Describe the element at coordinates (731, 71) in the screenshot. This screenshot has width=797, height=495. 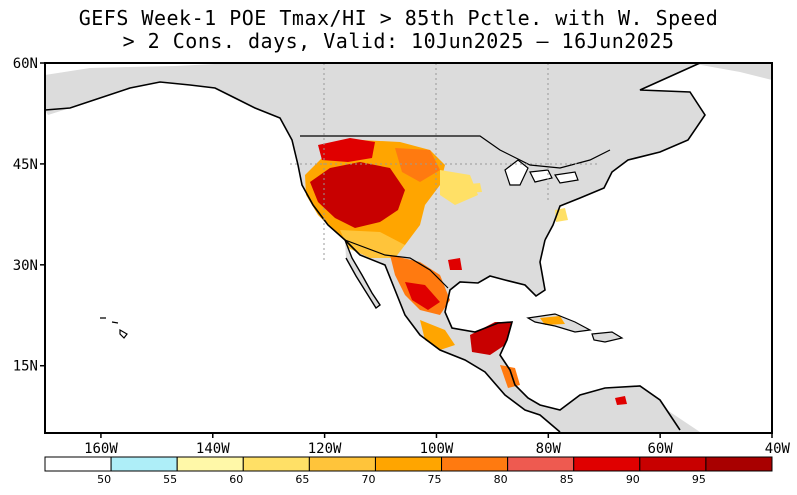
I see `land-greenland` at that location.